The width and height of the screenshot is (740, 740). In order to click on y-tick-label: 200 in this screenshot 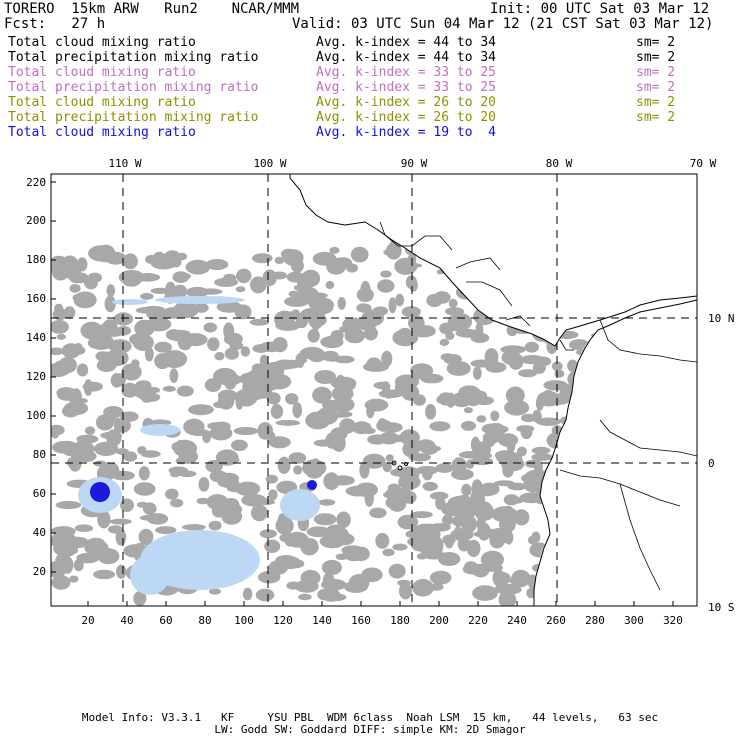, I will do `click(36, 220)`.